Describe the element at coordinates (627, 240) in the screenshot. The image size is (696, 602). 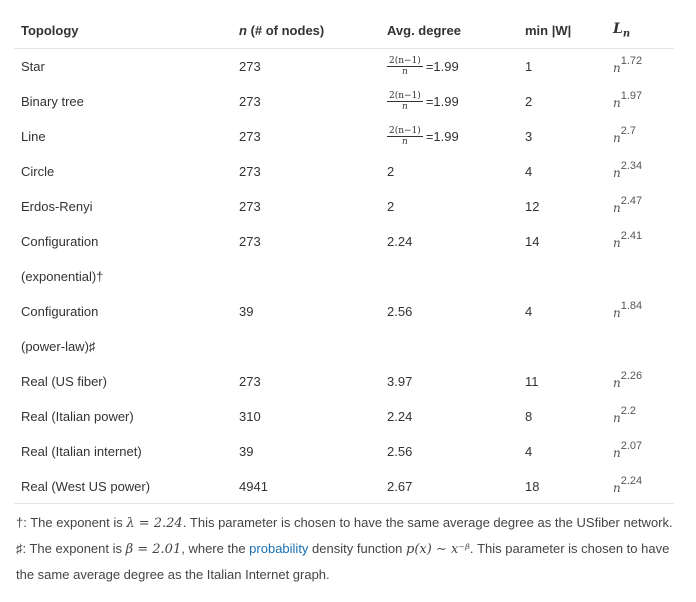
I see `ln-value: n2.41` at that location.